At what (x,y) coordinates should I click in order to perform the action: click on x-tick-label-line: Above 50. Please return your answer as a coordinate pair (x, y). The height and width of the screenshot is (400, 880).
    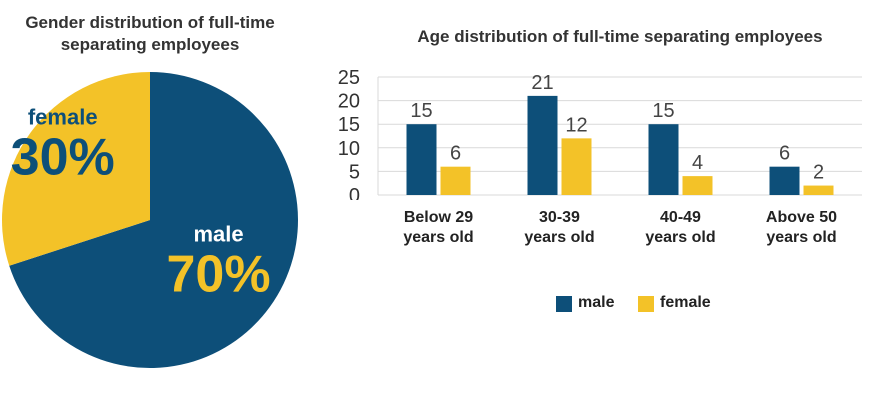
    Looking at the image, I should click on (801, 217).